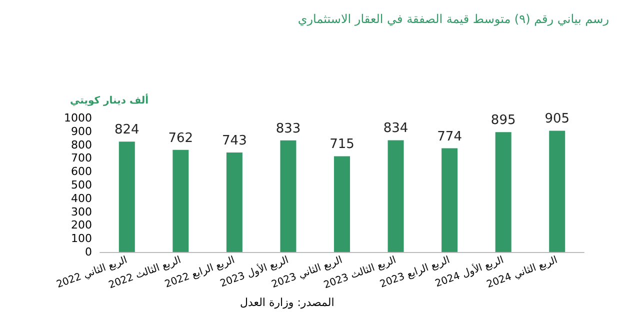 This screenshot has height=329, width=644. Describe the element at coordinates (81, 145) in the screenshot. I see `y-tick-label: 800` at that location.